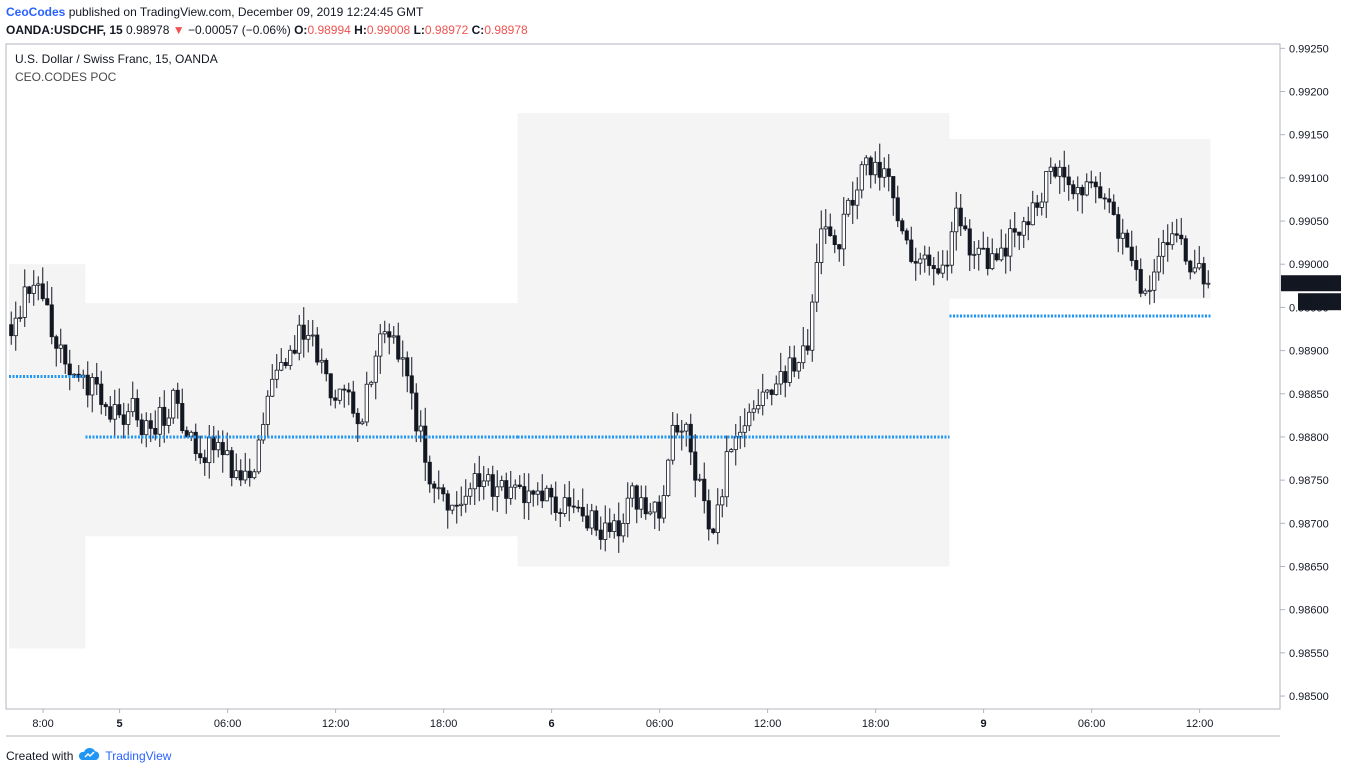  What do you see at coordinates (1309, 93) in the screenshot?
I see `y-tick-label-1: 0.99200` at bounding box center [1309, 93].